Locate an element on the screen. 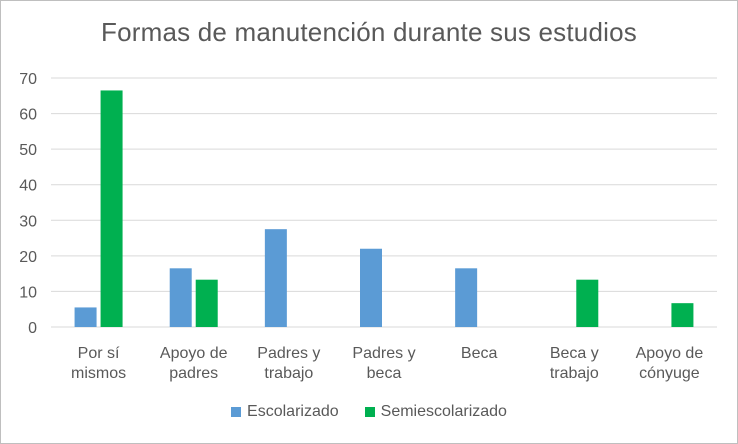 The width and height of the screenshot is (738, 444). y-tick-label-60: 60 is located at coordinates (28, 115).